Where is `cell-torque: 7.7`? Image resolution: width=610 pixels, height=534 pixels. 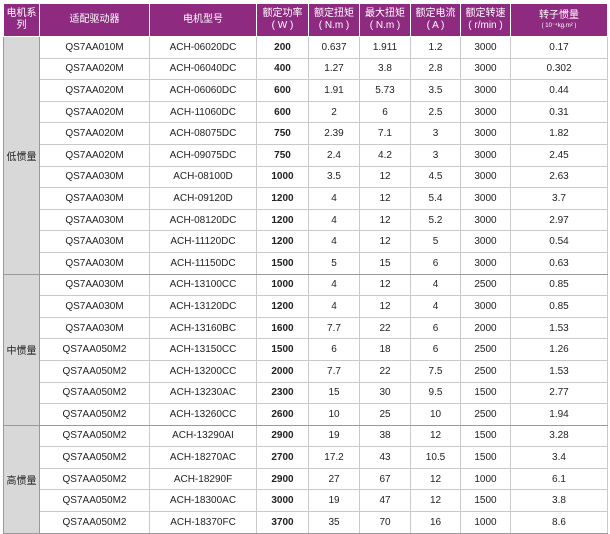
cell-torque: 7.7 is located at coordinates (334, 371).